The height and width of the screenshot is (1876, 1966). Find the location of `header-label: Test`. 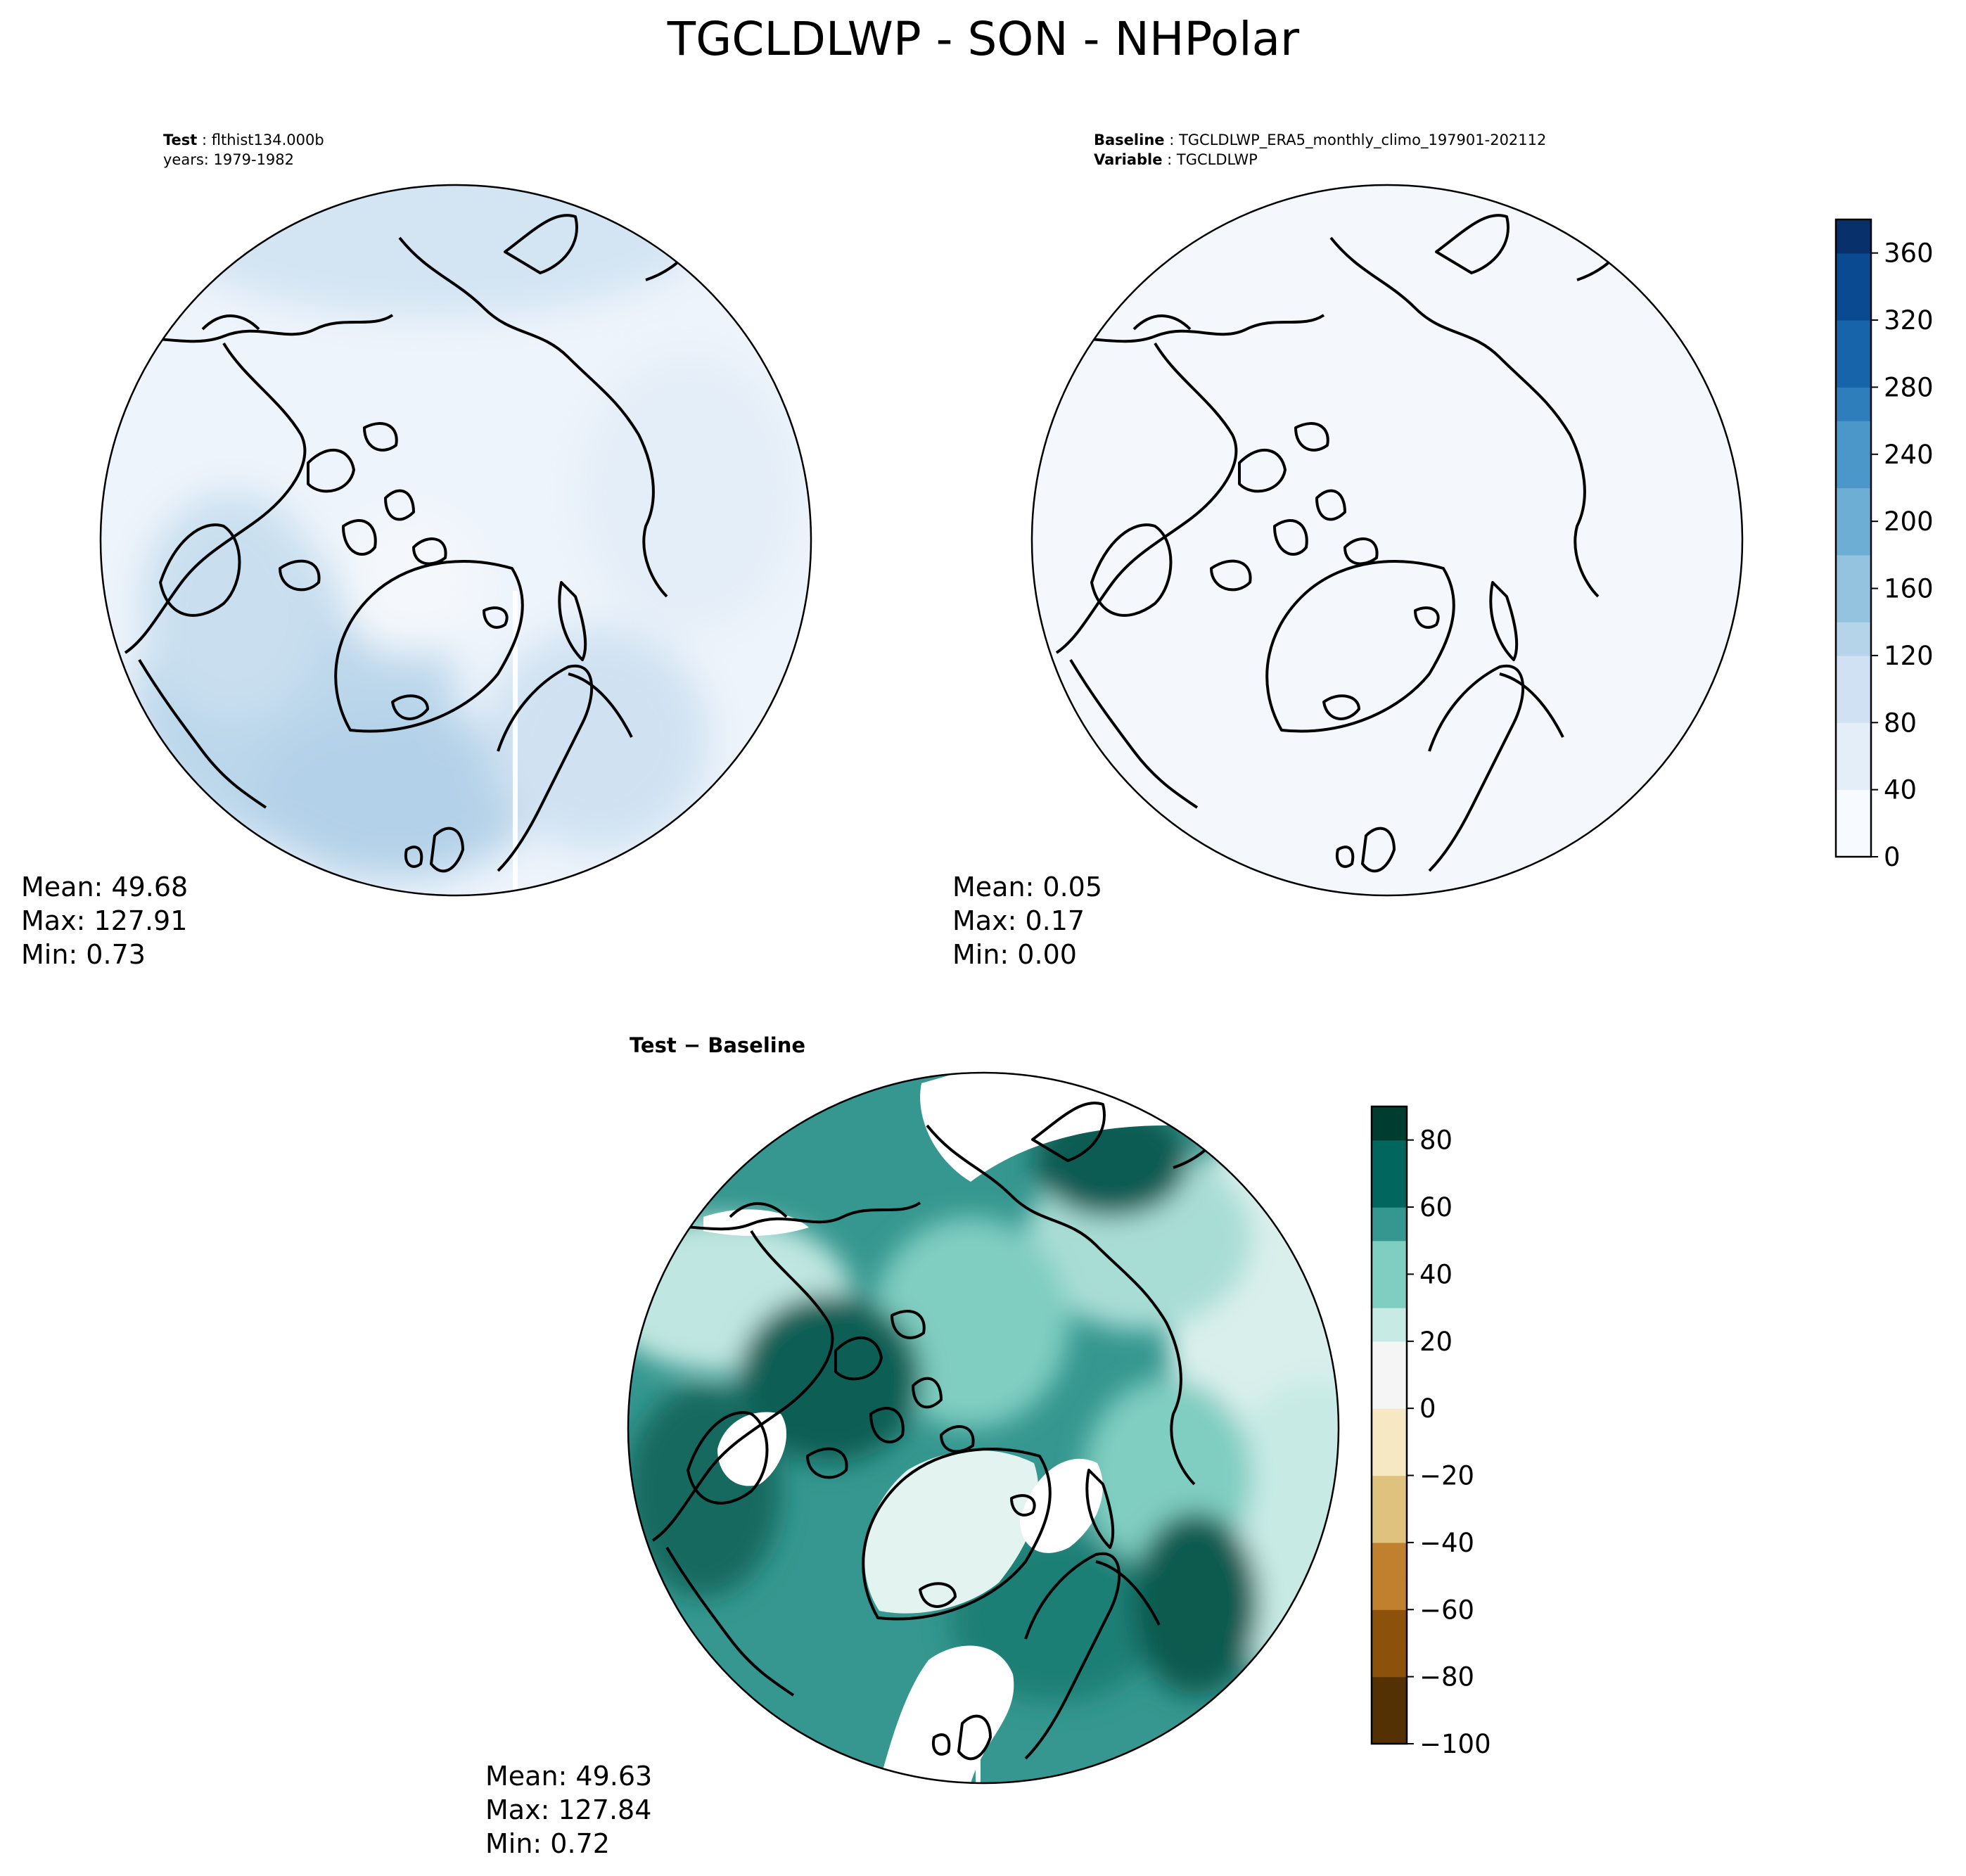

header-label: Test is located at coordinates (180, 140).